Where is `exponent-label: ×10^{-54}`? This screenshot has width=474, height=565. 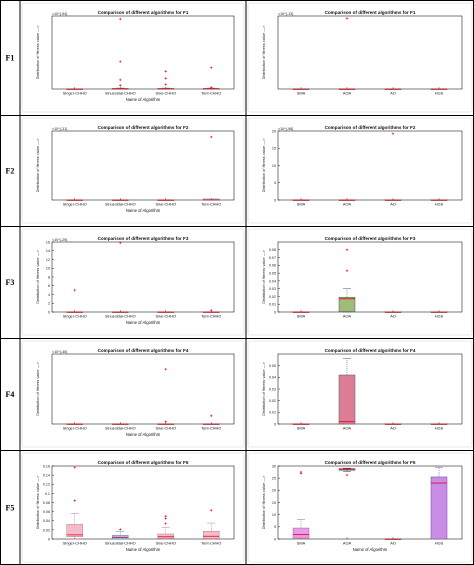
exponent-label: ×10^{-54} is located at coordinates (60, 14).